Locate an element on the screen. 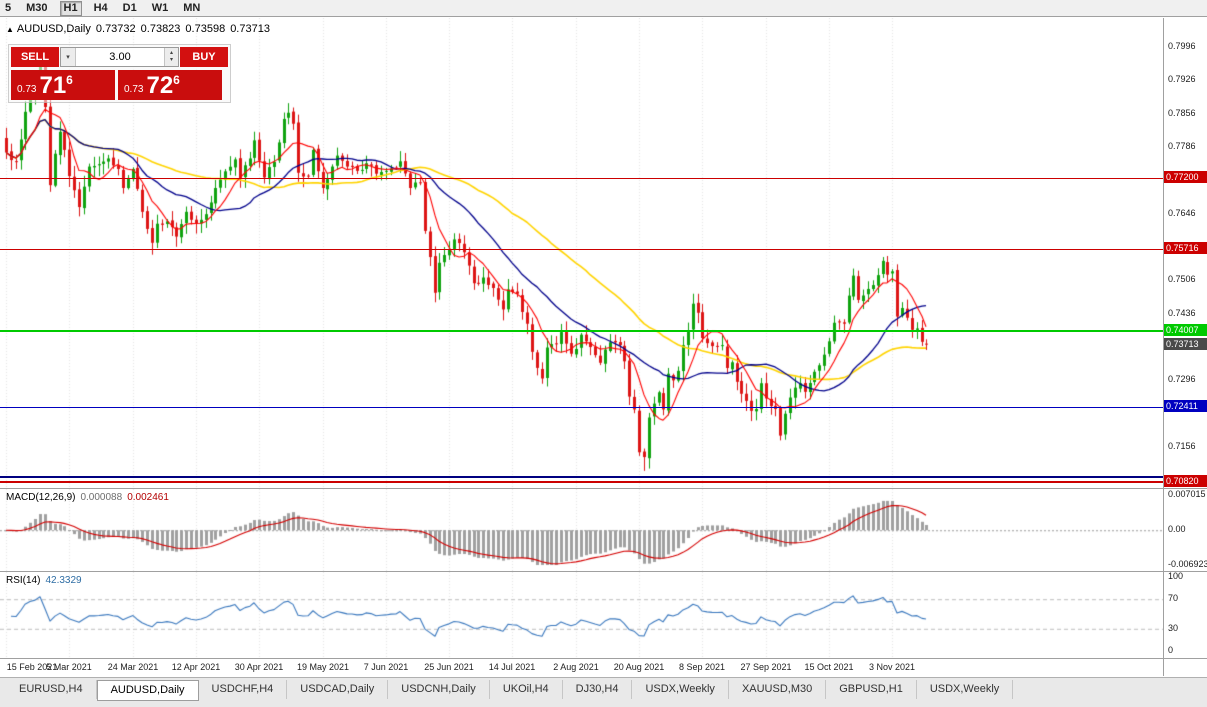 The height and width of the screenshot is (707, 1207). price-axis-label: 0.7646 is located at coordinates (1182, 212).